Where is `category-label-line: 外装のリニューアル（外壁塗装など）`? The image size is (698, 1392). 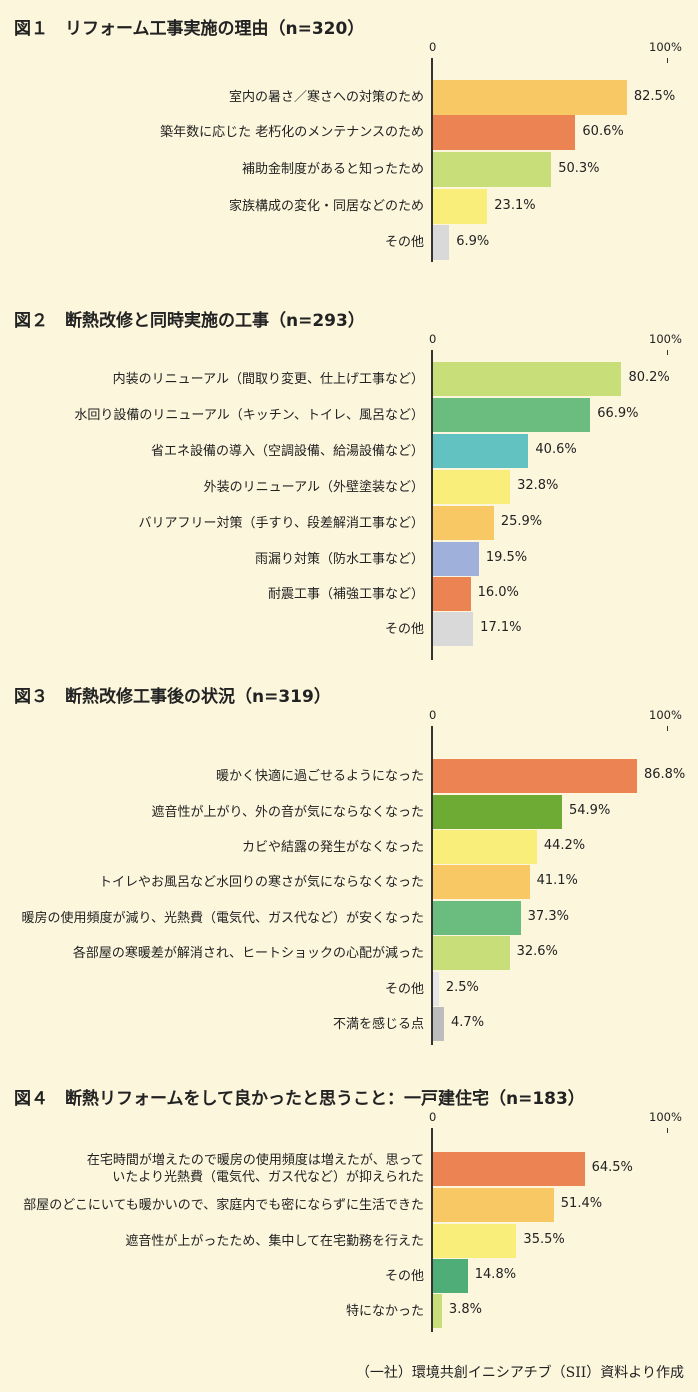 category-label-line: 外装のリニューアル（外壁塗装など） is located at coordinates (313, 487).